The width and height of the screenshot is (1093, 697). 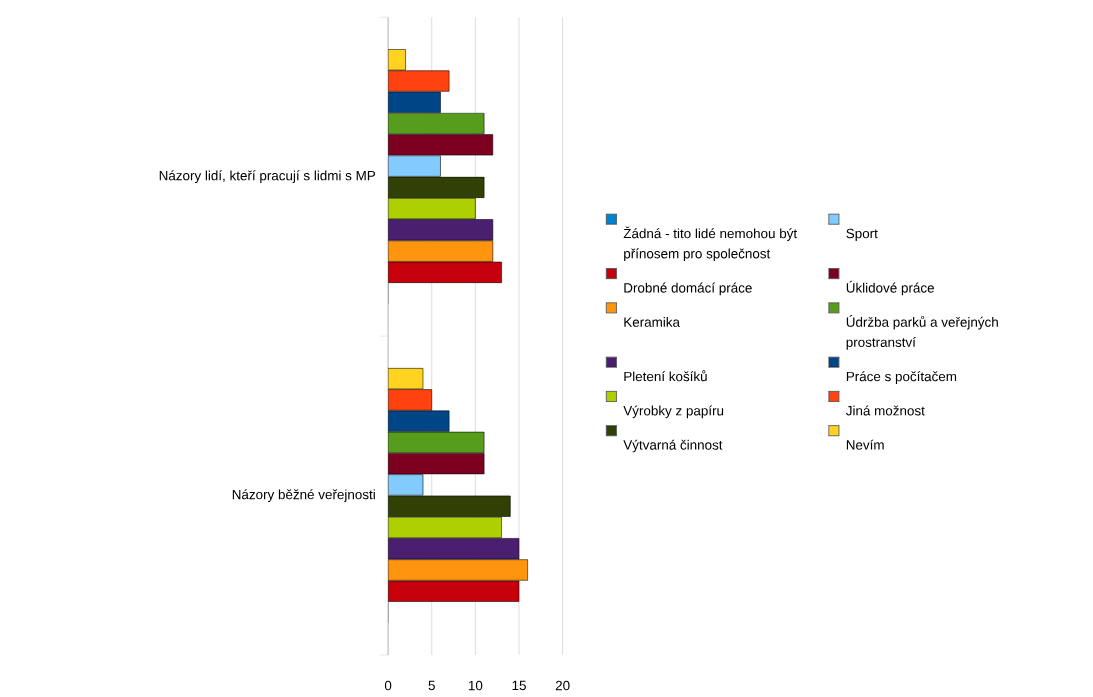 What do you see at coordinates (901, 377) in the screenshot?
I see `legend-label: Práce s počítačem` at bounding box center [901, 377].